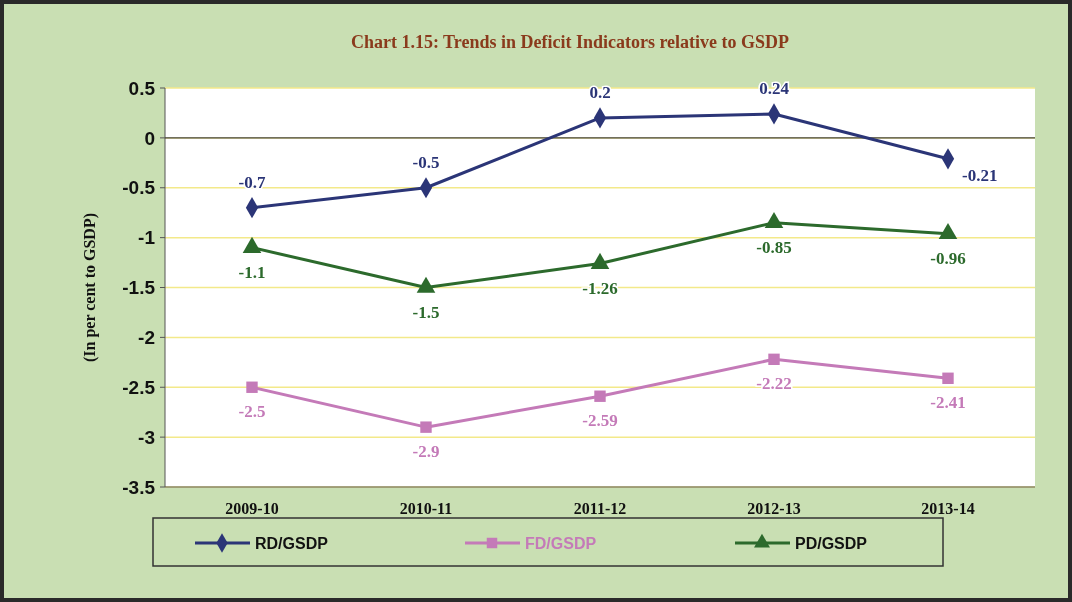 This screenshot has height=602, width=1072. I want to click on data-label: -1.1, so click(252, 272).